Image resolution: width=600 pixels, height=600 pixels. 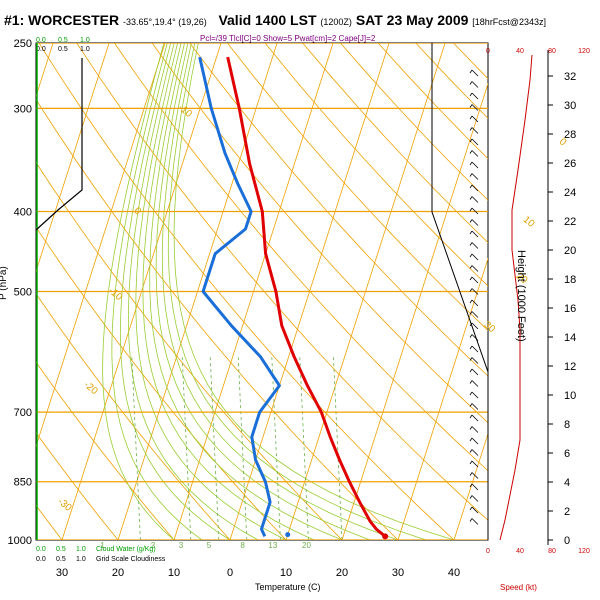 What do you see at coordinates (23, 483) in the screenshot?
I see `y-tick-label: 850` at bounding box center [23, 483].